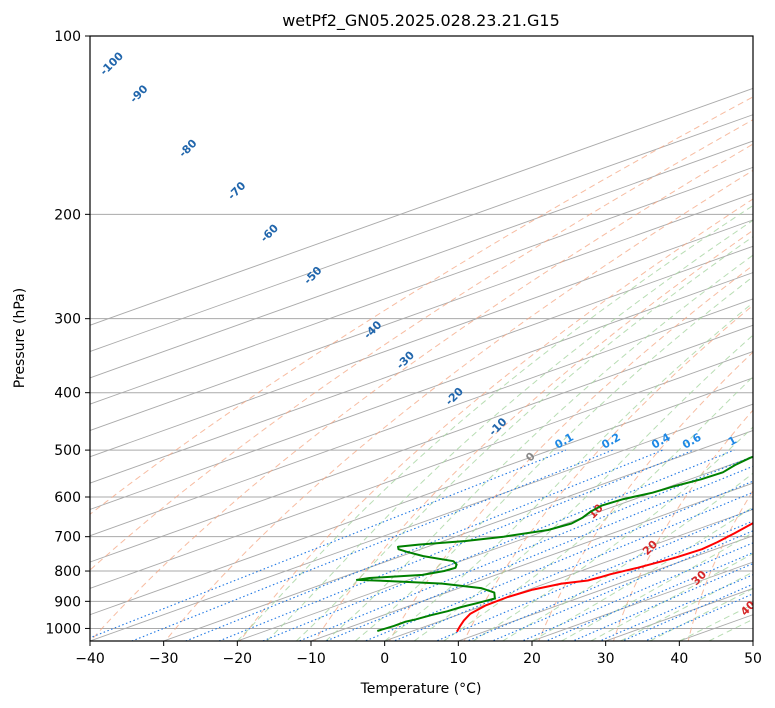 The image size is (775, 708). What do you see at coordinates (384, 659) in the screenshot?
I see `x-tick-label: 0` at bounding box center [384, 659].